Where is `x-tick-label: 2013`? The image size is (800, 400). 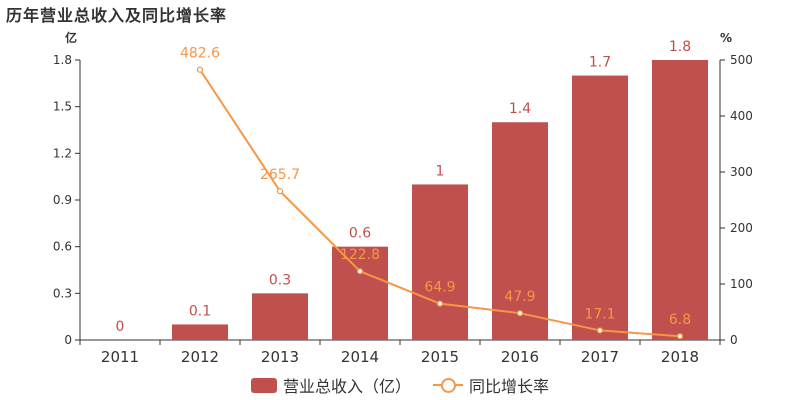 x-tick-label: 2013 is located at coordinates (280, 357).